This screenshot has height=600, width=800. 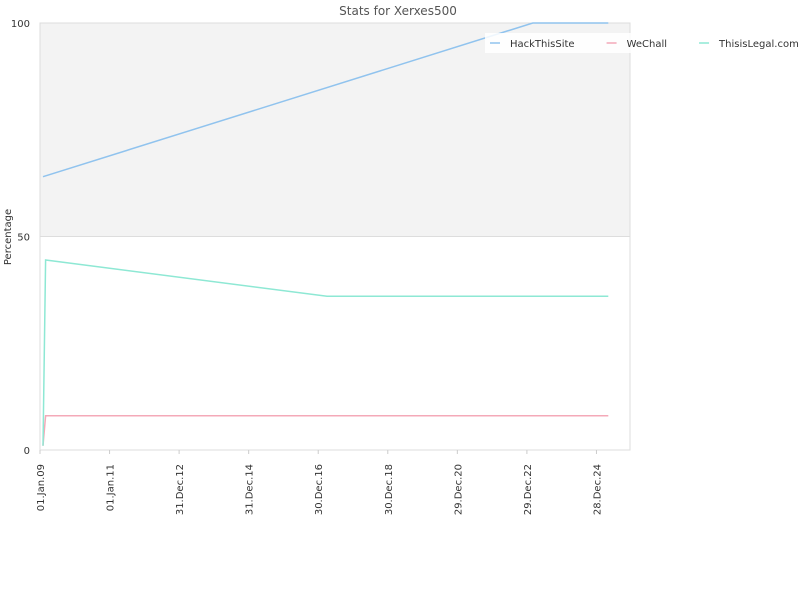 What do you see at coordinates (180, 489) in the screenshot?
I see `x-tick-label: 31.Dec.12` at bounding box center [180, 489].